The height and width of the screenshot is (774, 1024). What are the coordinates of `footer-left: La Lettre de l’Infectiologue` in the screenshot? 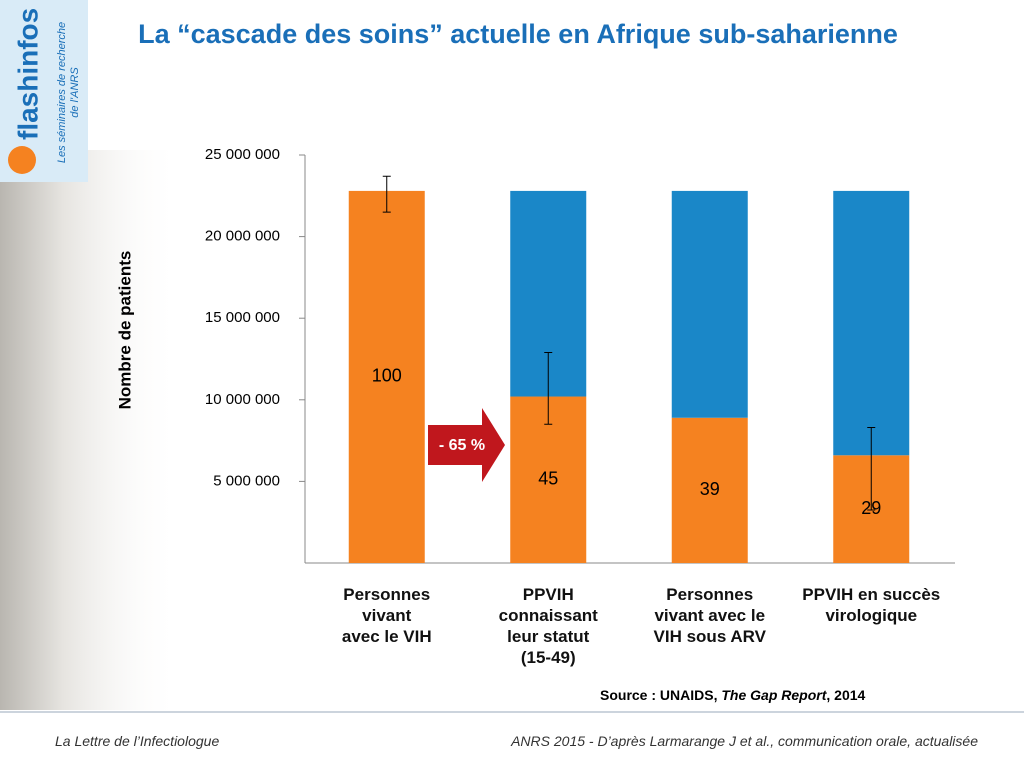 It's located at (137, 741).